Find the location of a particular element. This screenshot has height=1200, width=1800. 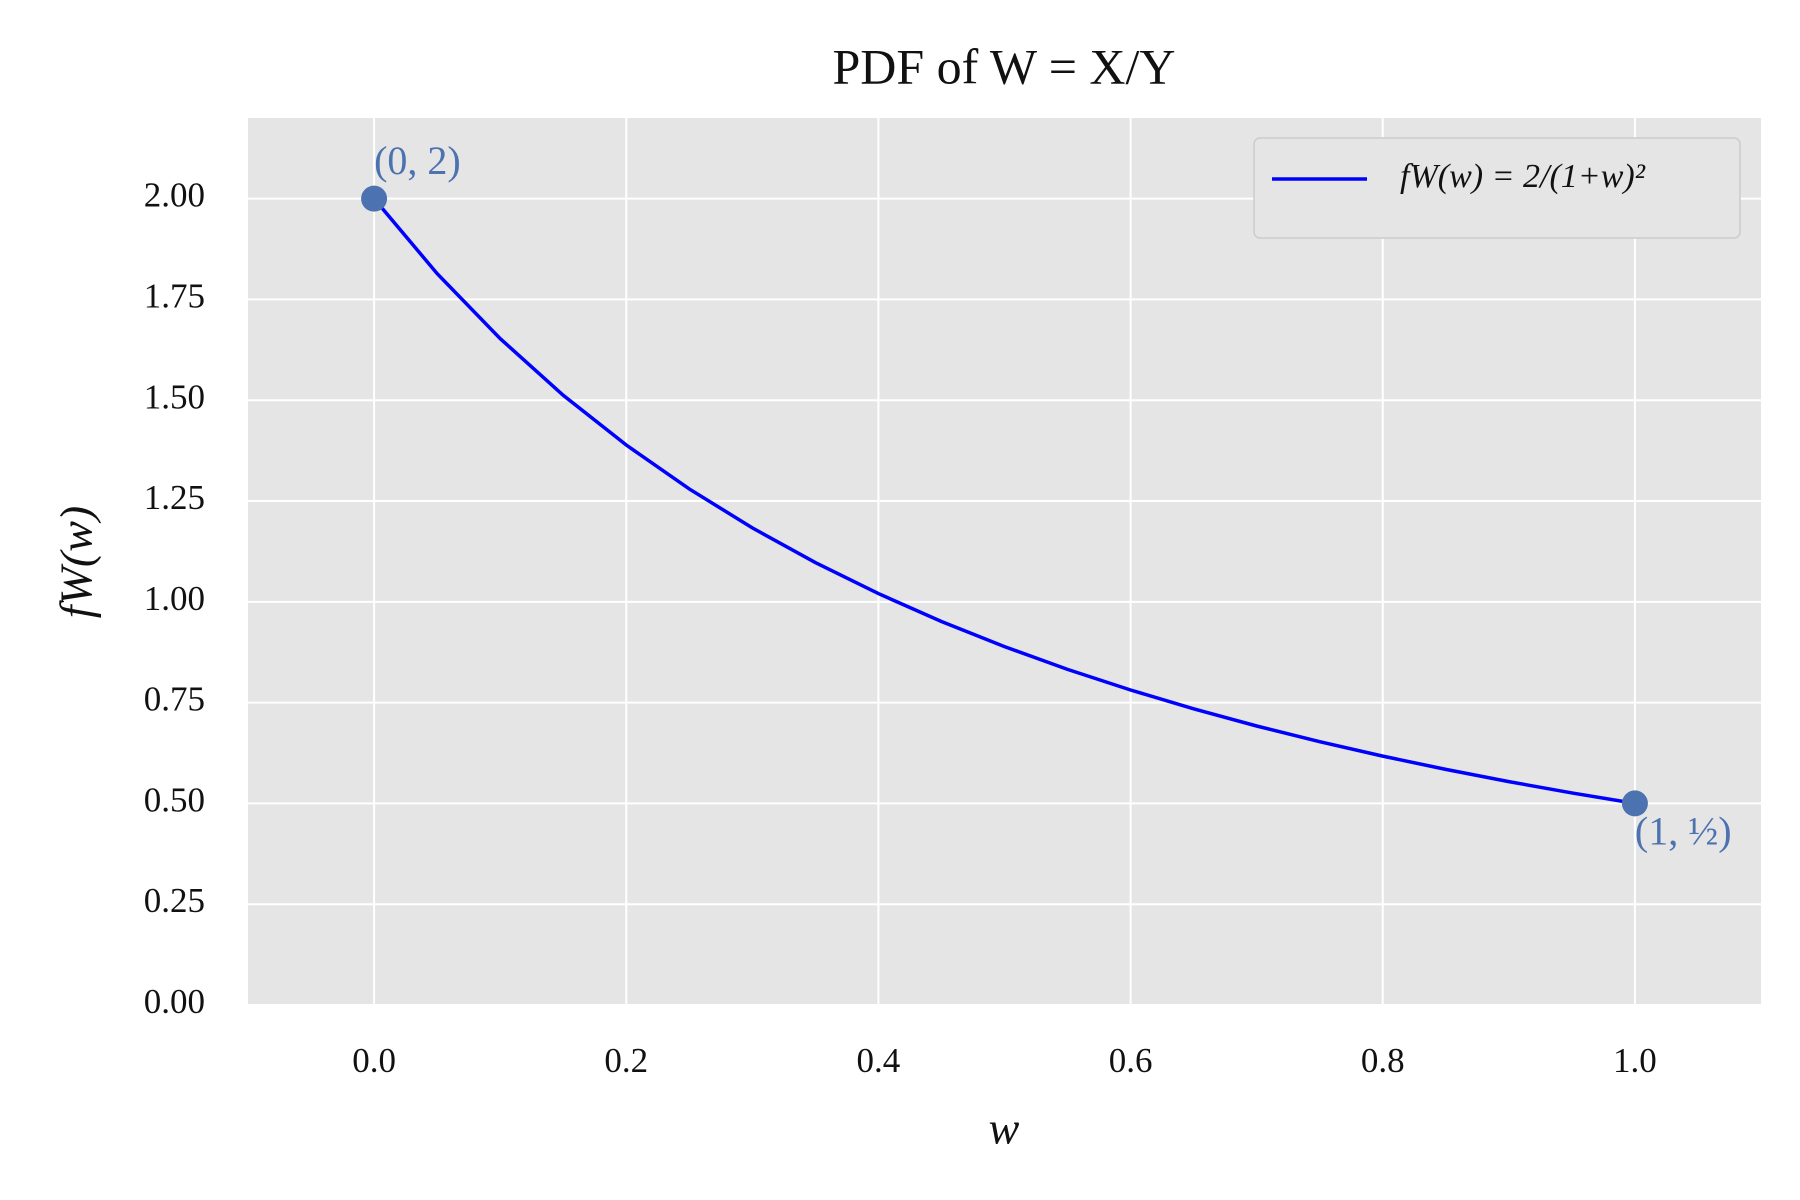

x-tick-label: 0.6 is located at coordinates (1131, 1060).